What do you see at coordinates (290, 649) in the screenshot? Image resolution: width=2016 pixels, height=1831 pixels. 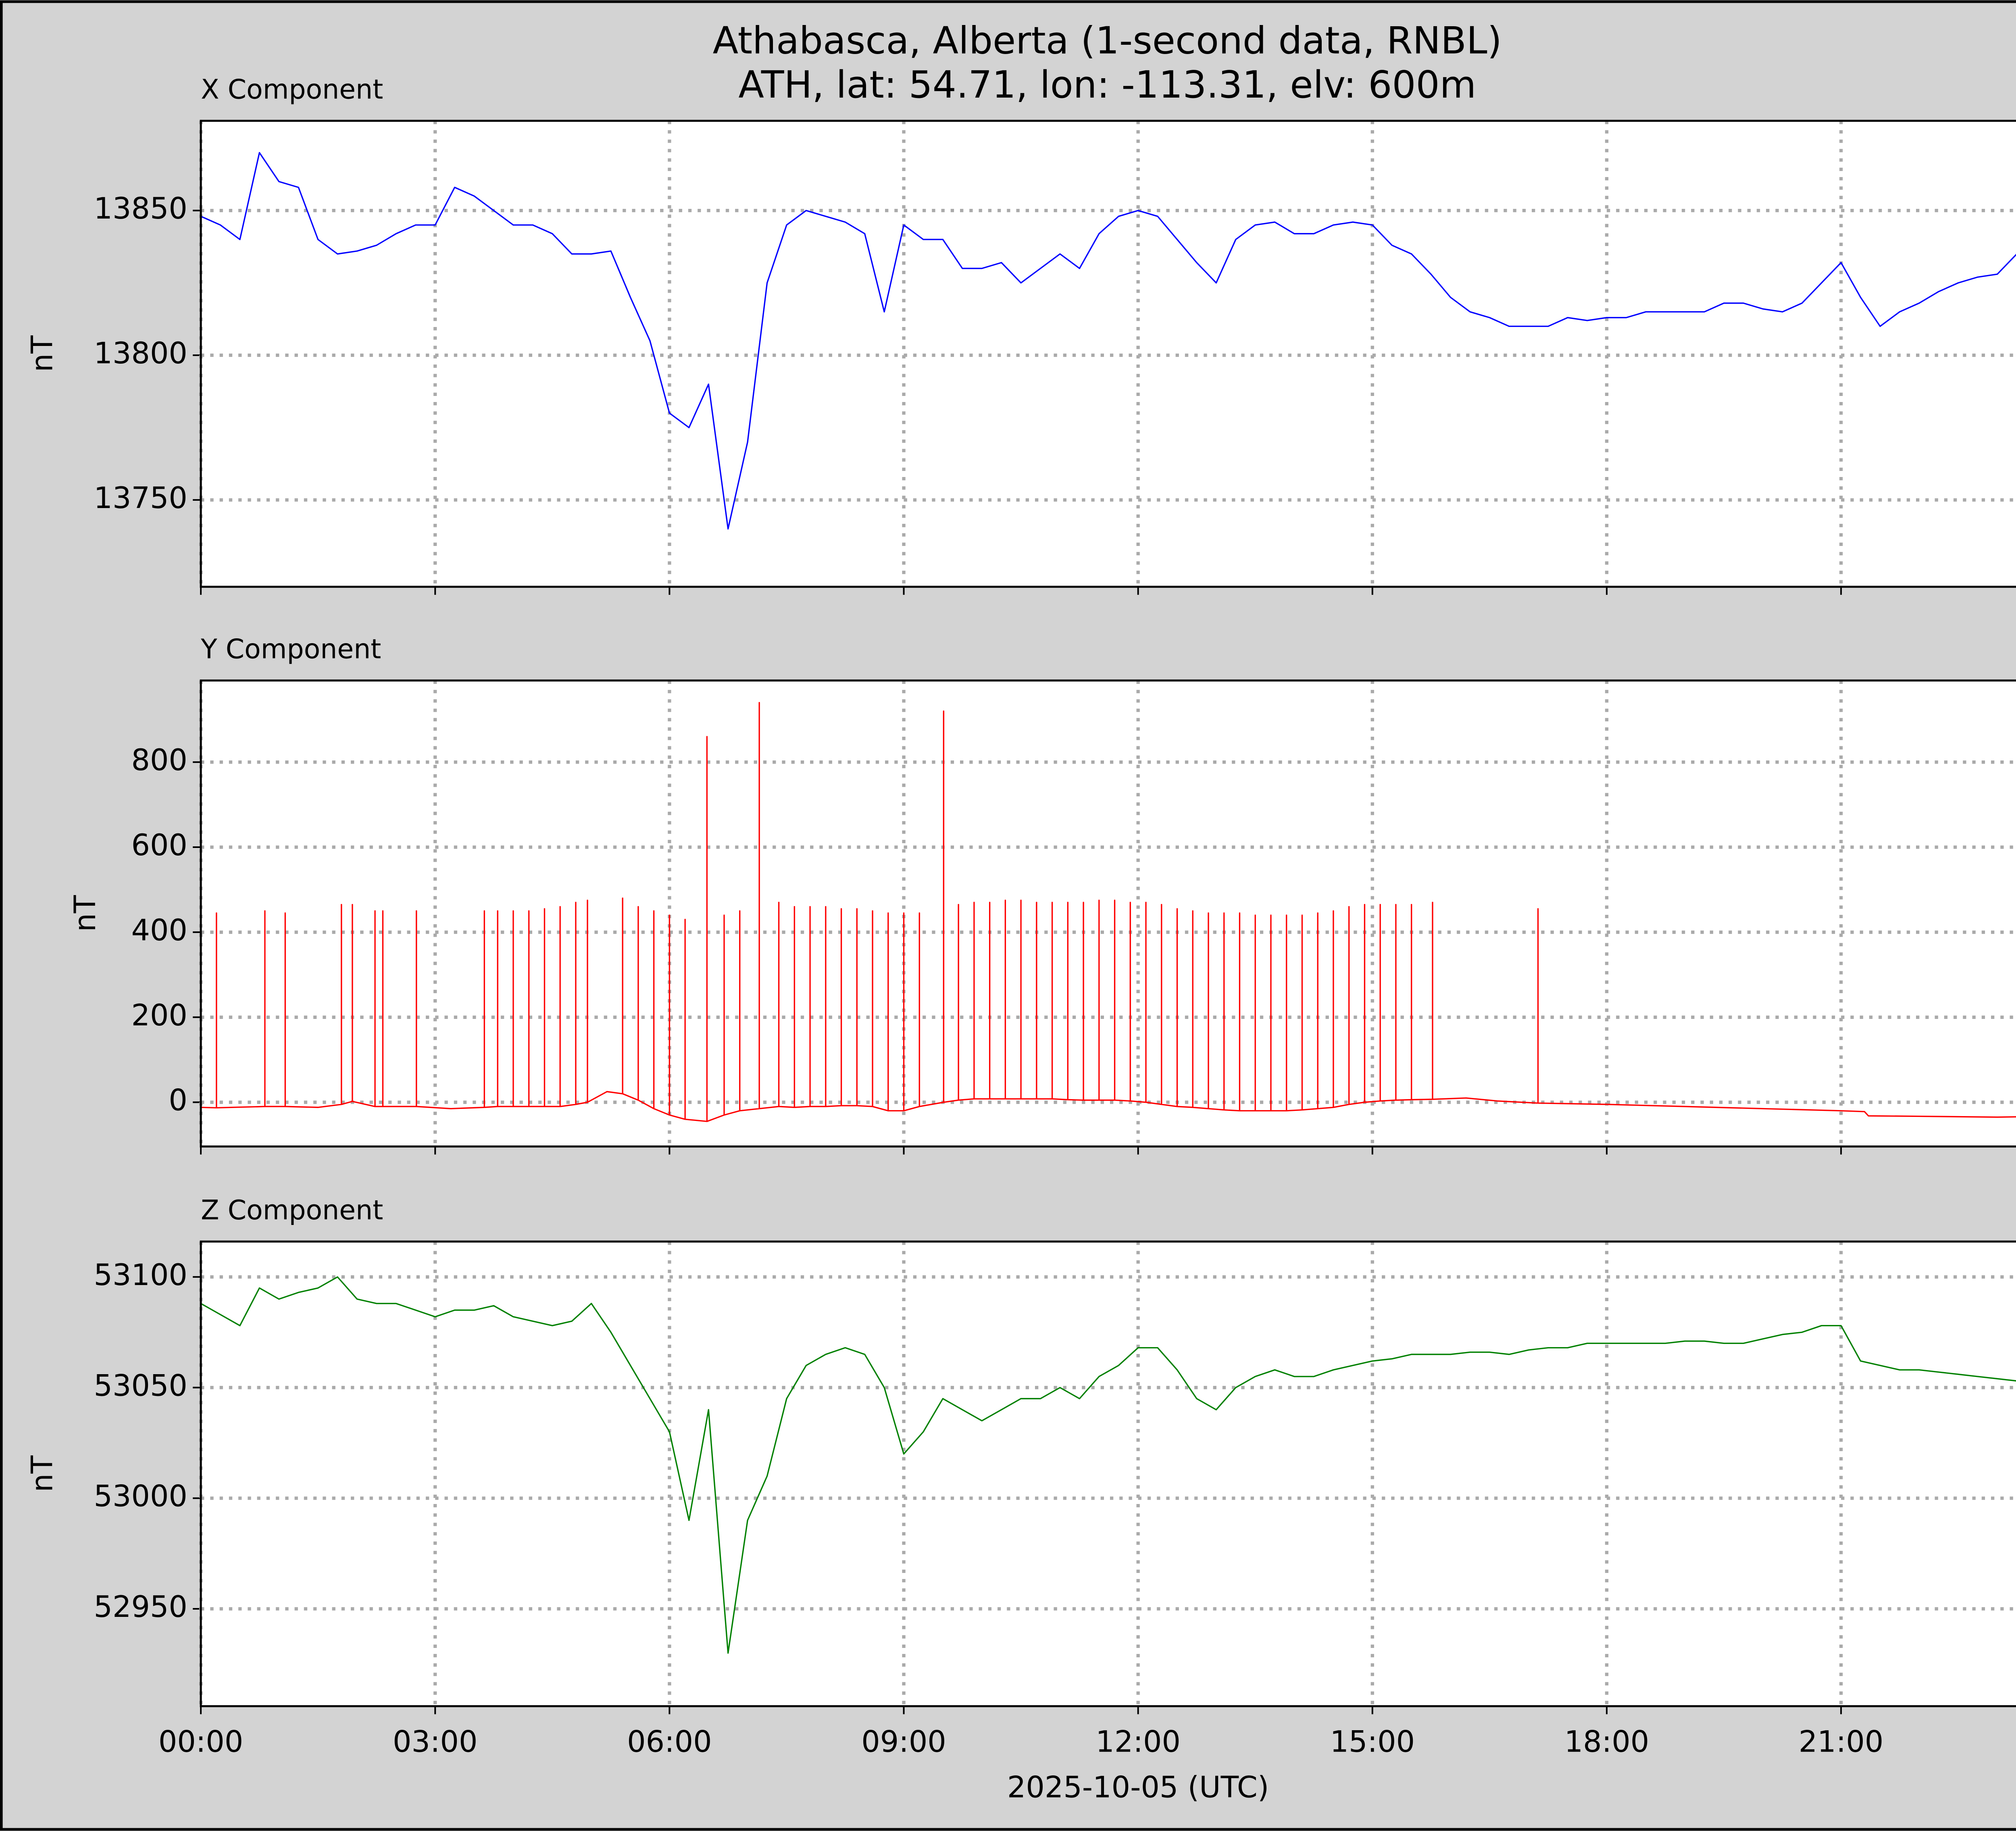 I see `panel-title: Y Component` at bounding box center [290, 649].